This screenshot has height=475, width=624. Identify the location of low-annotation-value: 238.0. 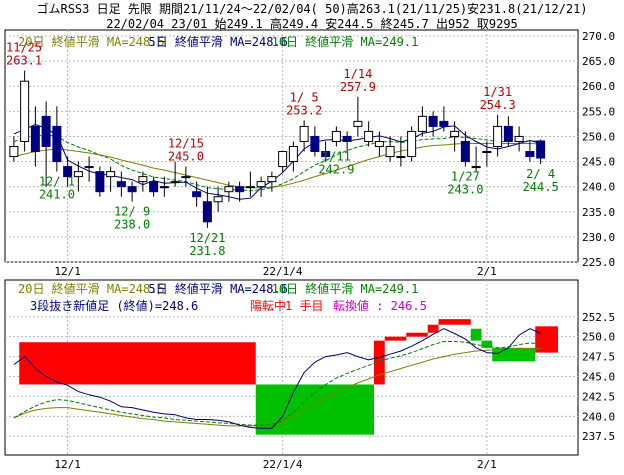
(132, 225).